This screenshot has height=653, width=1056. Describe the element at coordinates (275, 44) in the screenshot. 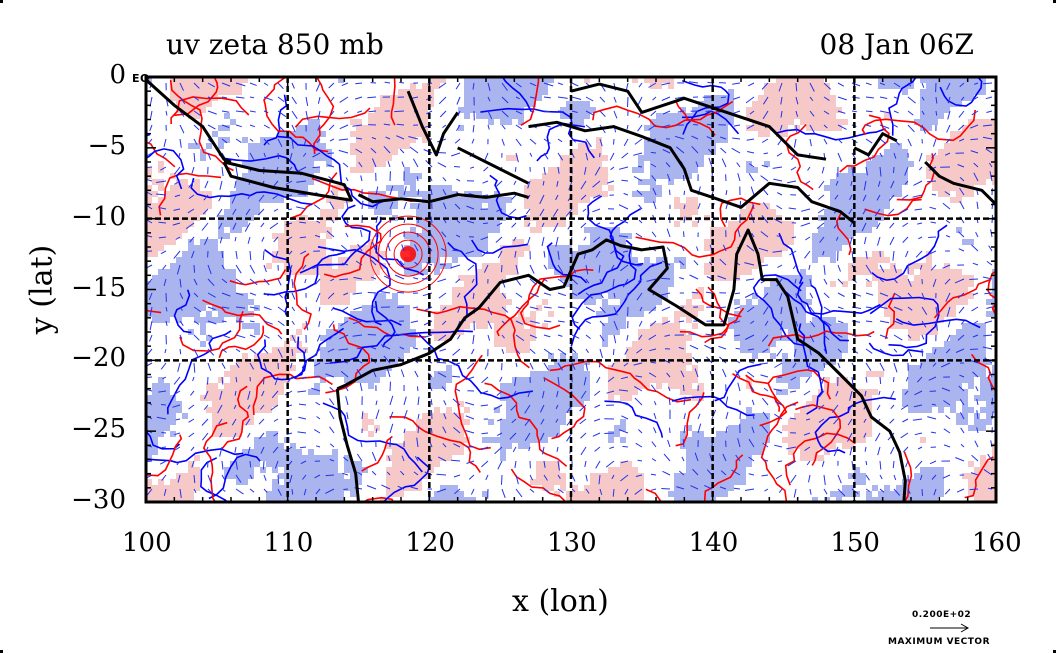

I see `chart-title-left: uv zeta 850 mb` at that location.